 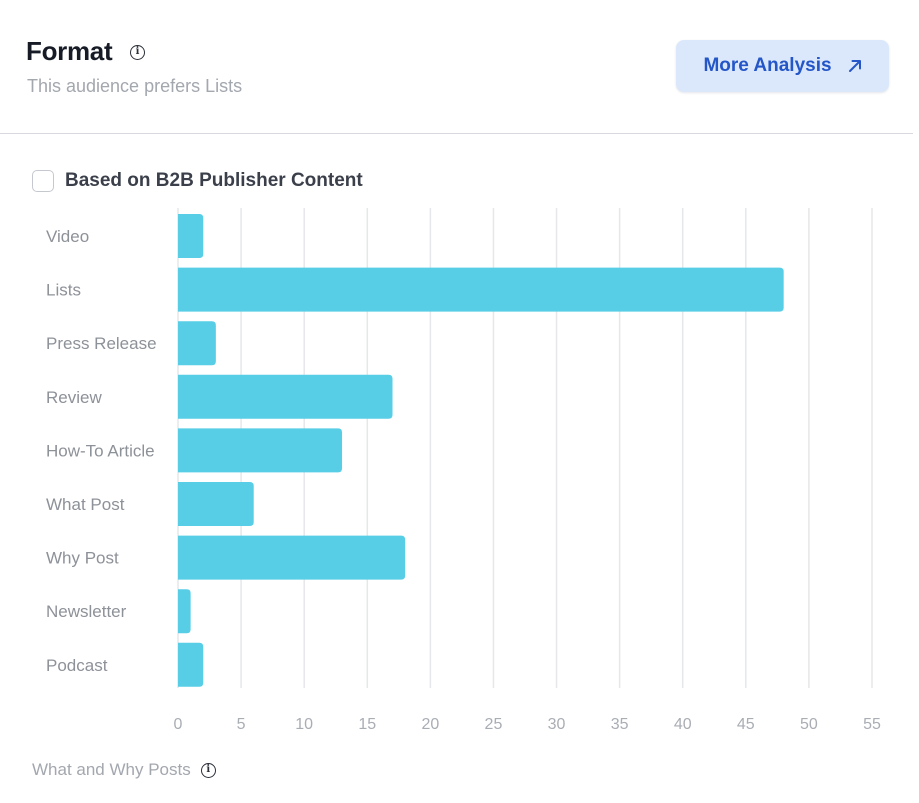 I want to click on x-tick-label: 15, so click(x=367, y=724).